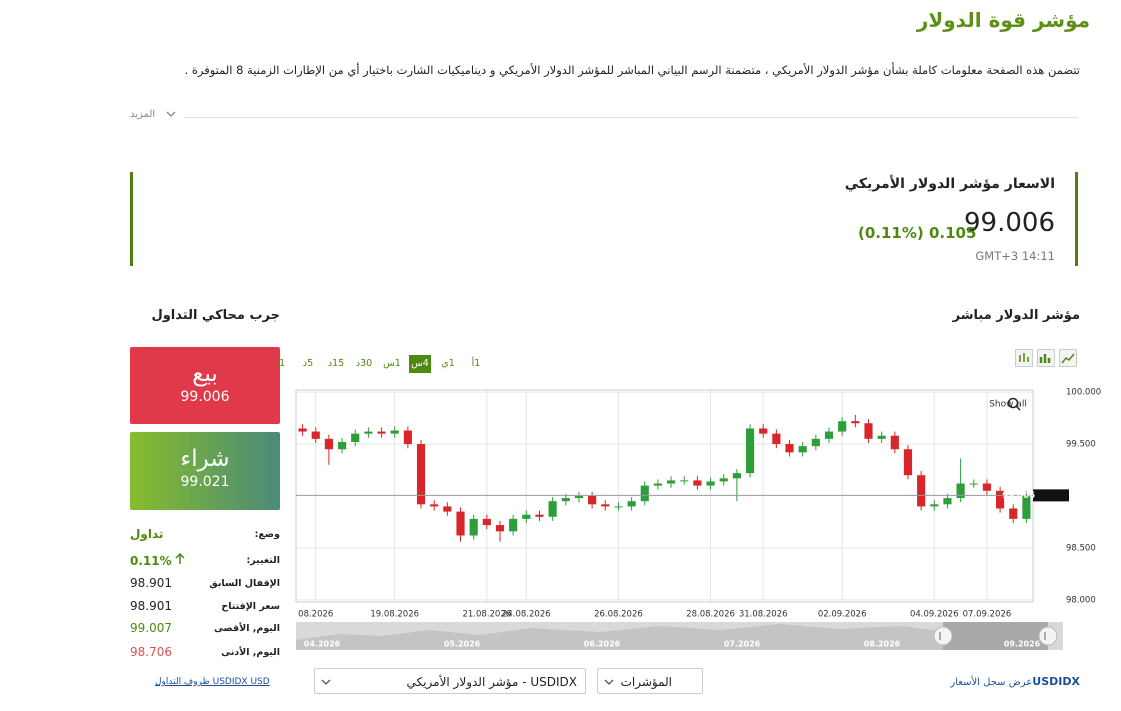 This screenshot has width=1121, height=711. Describe the element at coordinates (263, 560) in the screenshot. I see `stat-label: التغيير:` at that location.